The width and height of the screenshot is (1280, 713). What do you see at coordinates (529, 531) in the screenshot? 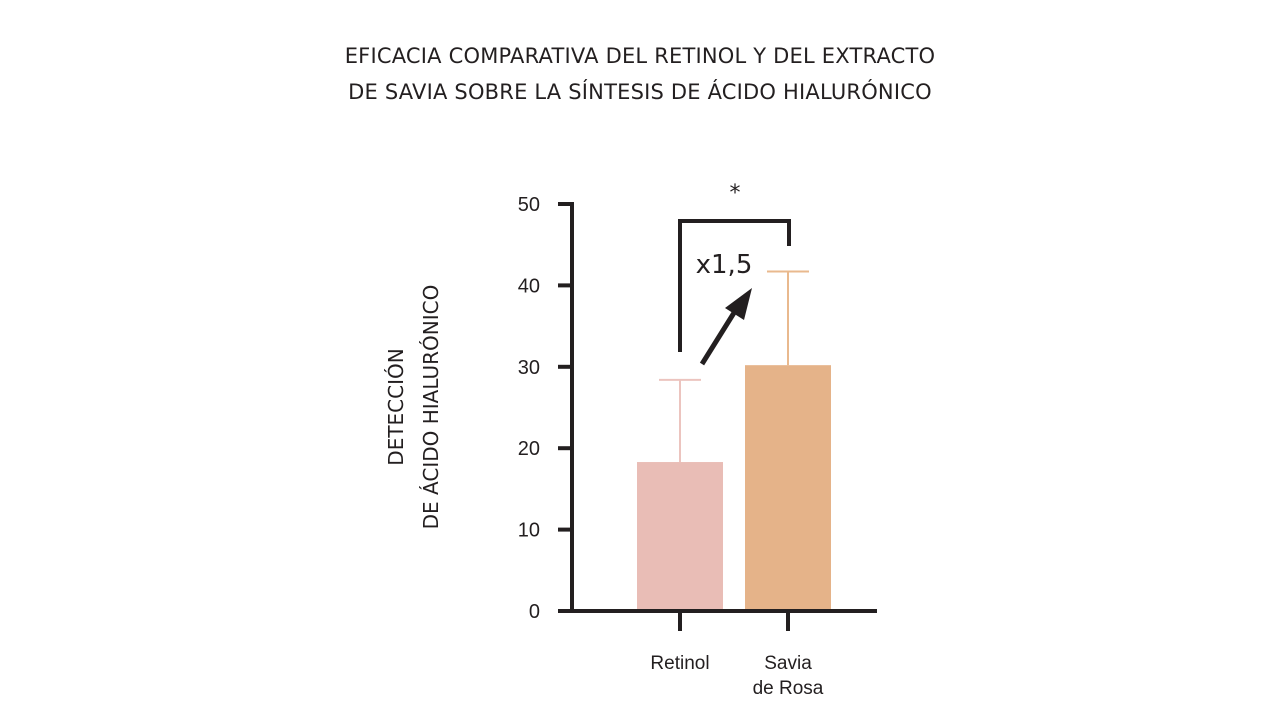
I see `y-tick-label: 10` at bounding box center [529, 531].